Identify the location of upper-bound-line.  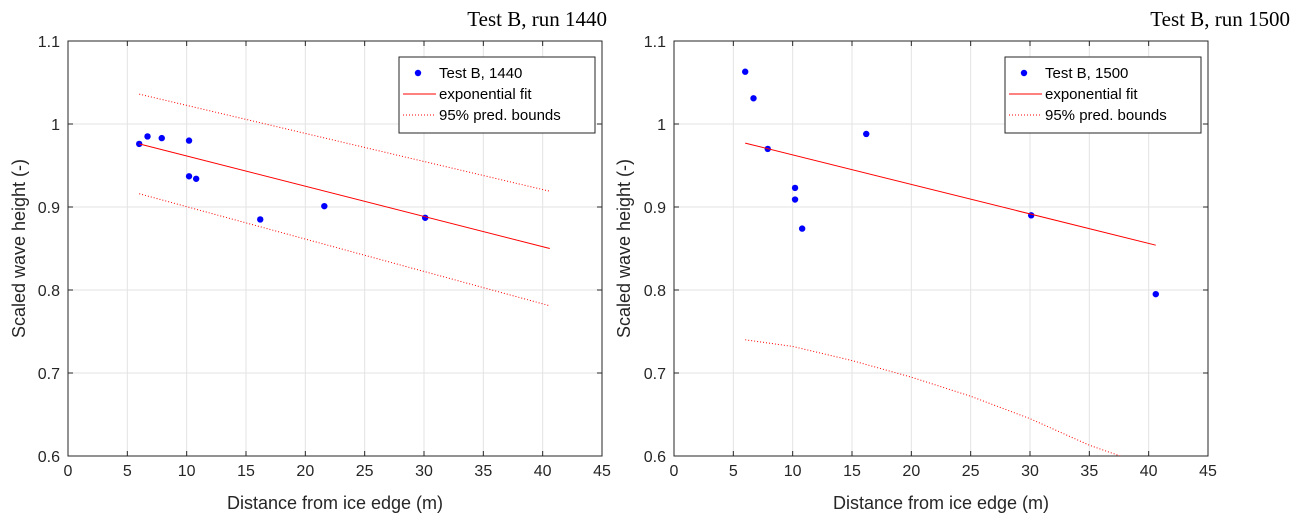
(344, 142).